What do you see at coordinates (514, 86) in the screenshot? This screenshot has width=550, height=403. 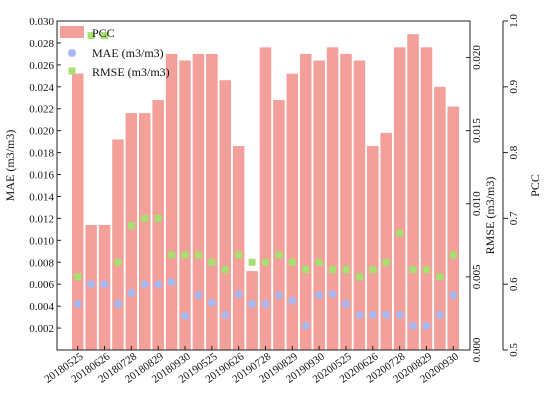 I see `pcc-axis-tick-label: 0.9` at bounding box center [514, 86].